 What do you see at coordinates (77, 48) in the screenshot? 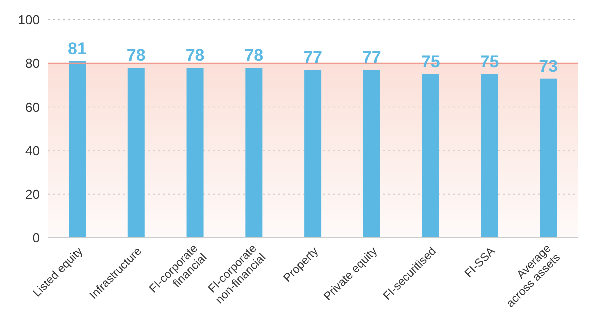
I see `data-label: 81` at bounding box center [77, 48].